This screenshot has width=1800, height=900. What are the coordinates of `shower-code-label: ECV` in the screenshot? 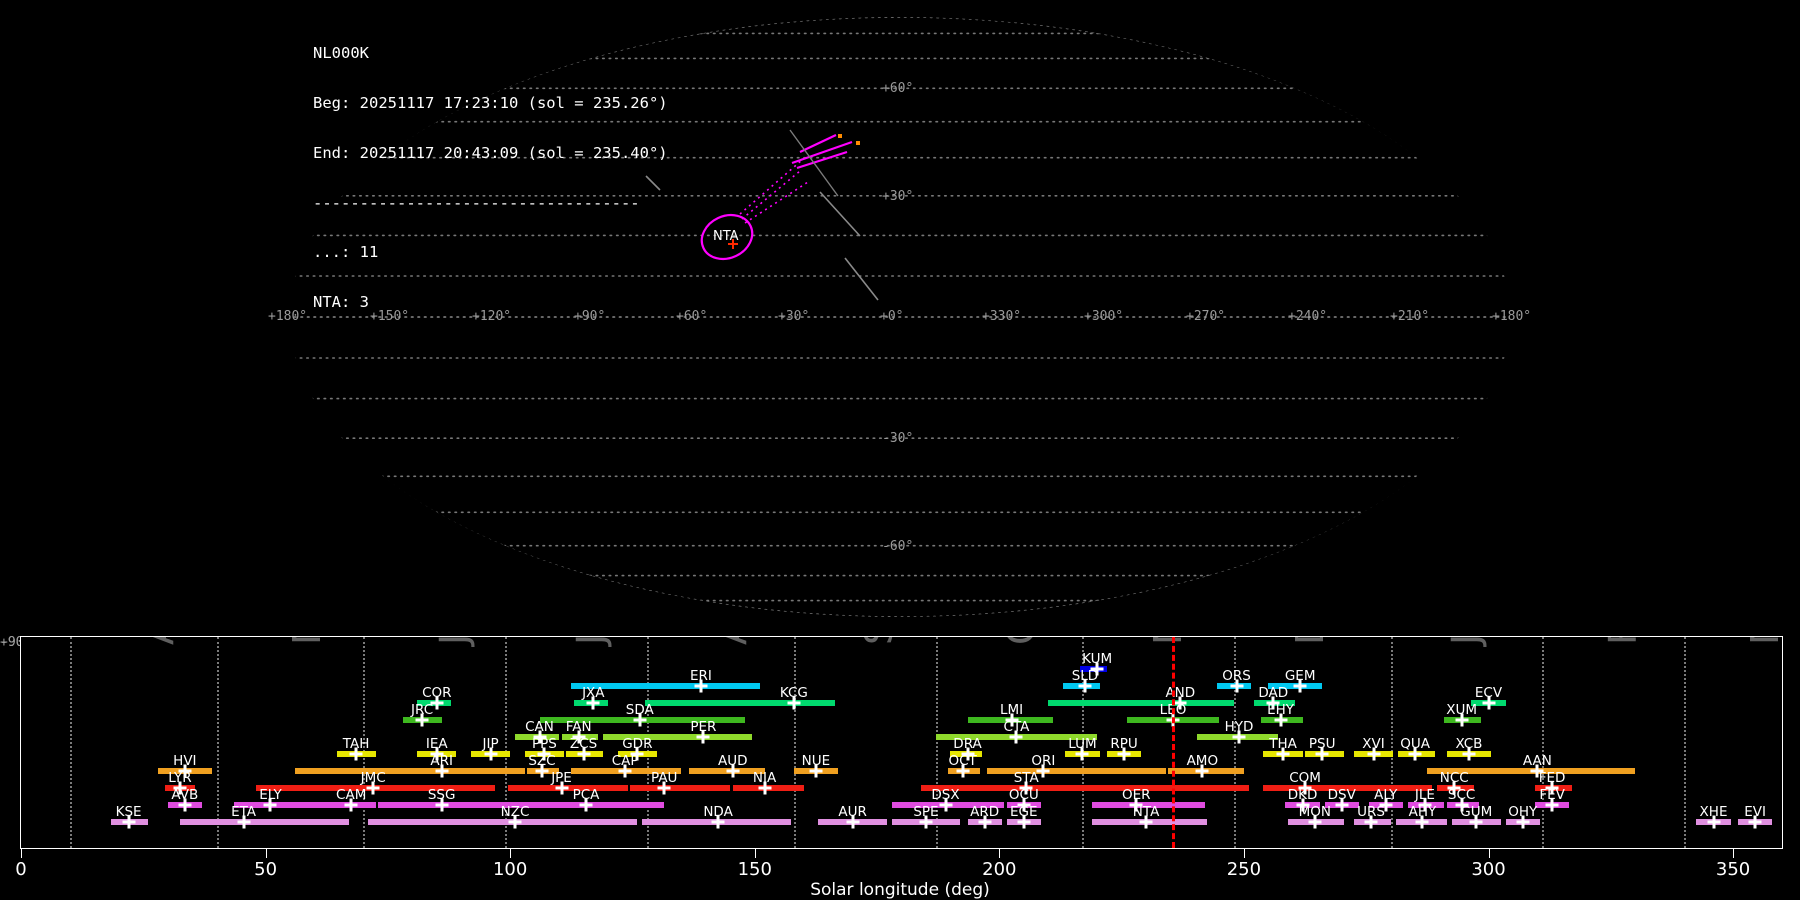 It's located at (1488, 693).